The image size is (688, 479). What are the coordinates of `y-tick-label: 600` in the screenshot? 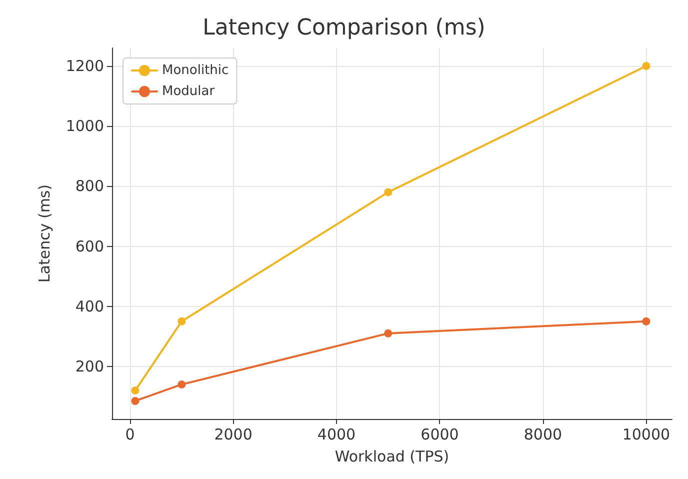 It's located at (89, 246).